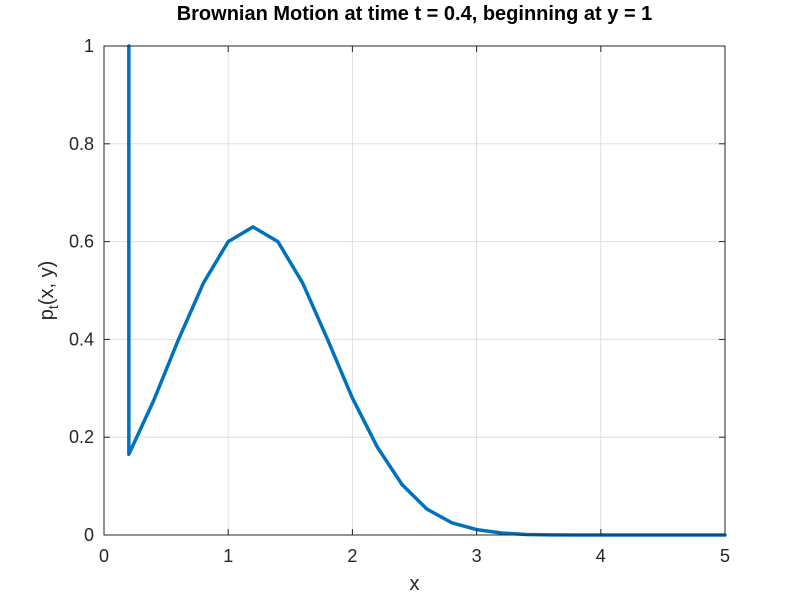 The image size is (800, 600). Describe the element at coordinates (477, 556) in the screenshot. I see `x-tick-label: 3` at that location.